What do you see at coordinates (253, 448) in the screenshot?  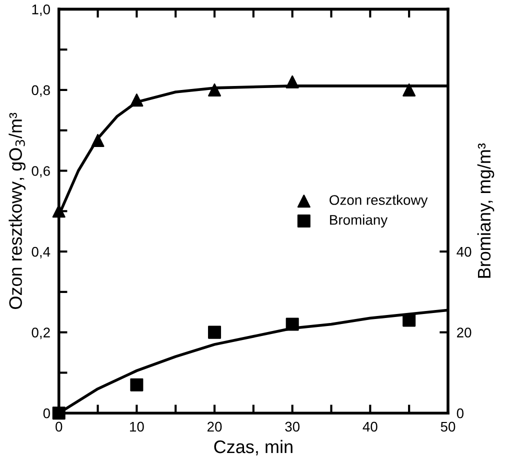 I see `x-axis-title: Czas, min` at bounding box center [253, 448].